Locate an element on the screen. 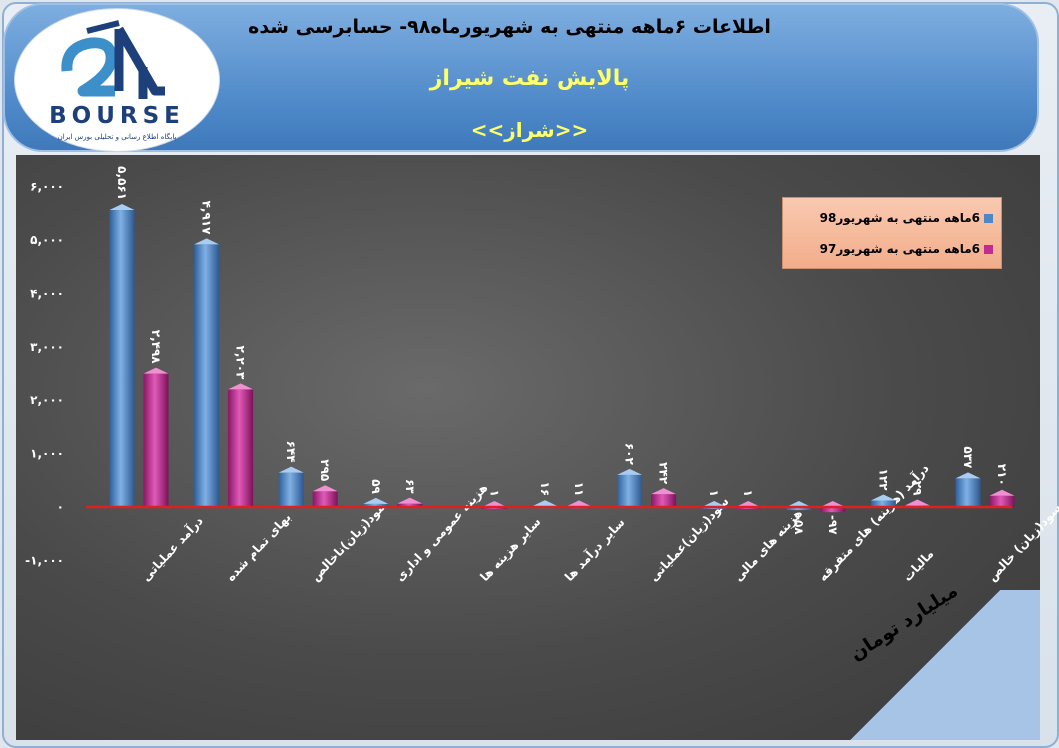 This screenshot has width=1059, height=748. logo-word: BOURSE is located at coordinates (117, 116).